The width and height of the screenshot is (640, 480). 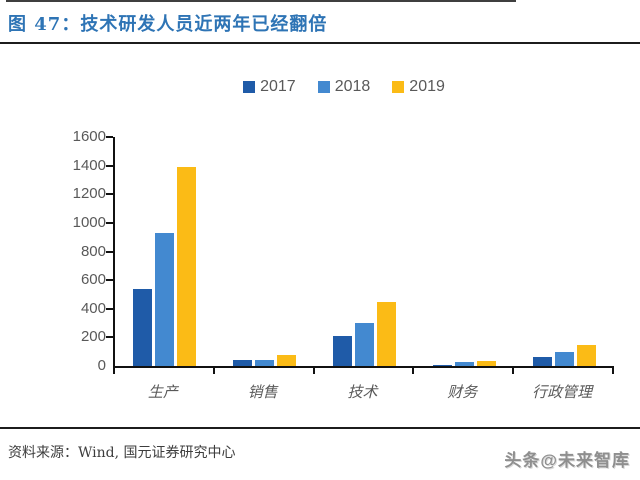 I want to click on y-axis-tick-label: 400, so click(x=93, y=308).